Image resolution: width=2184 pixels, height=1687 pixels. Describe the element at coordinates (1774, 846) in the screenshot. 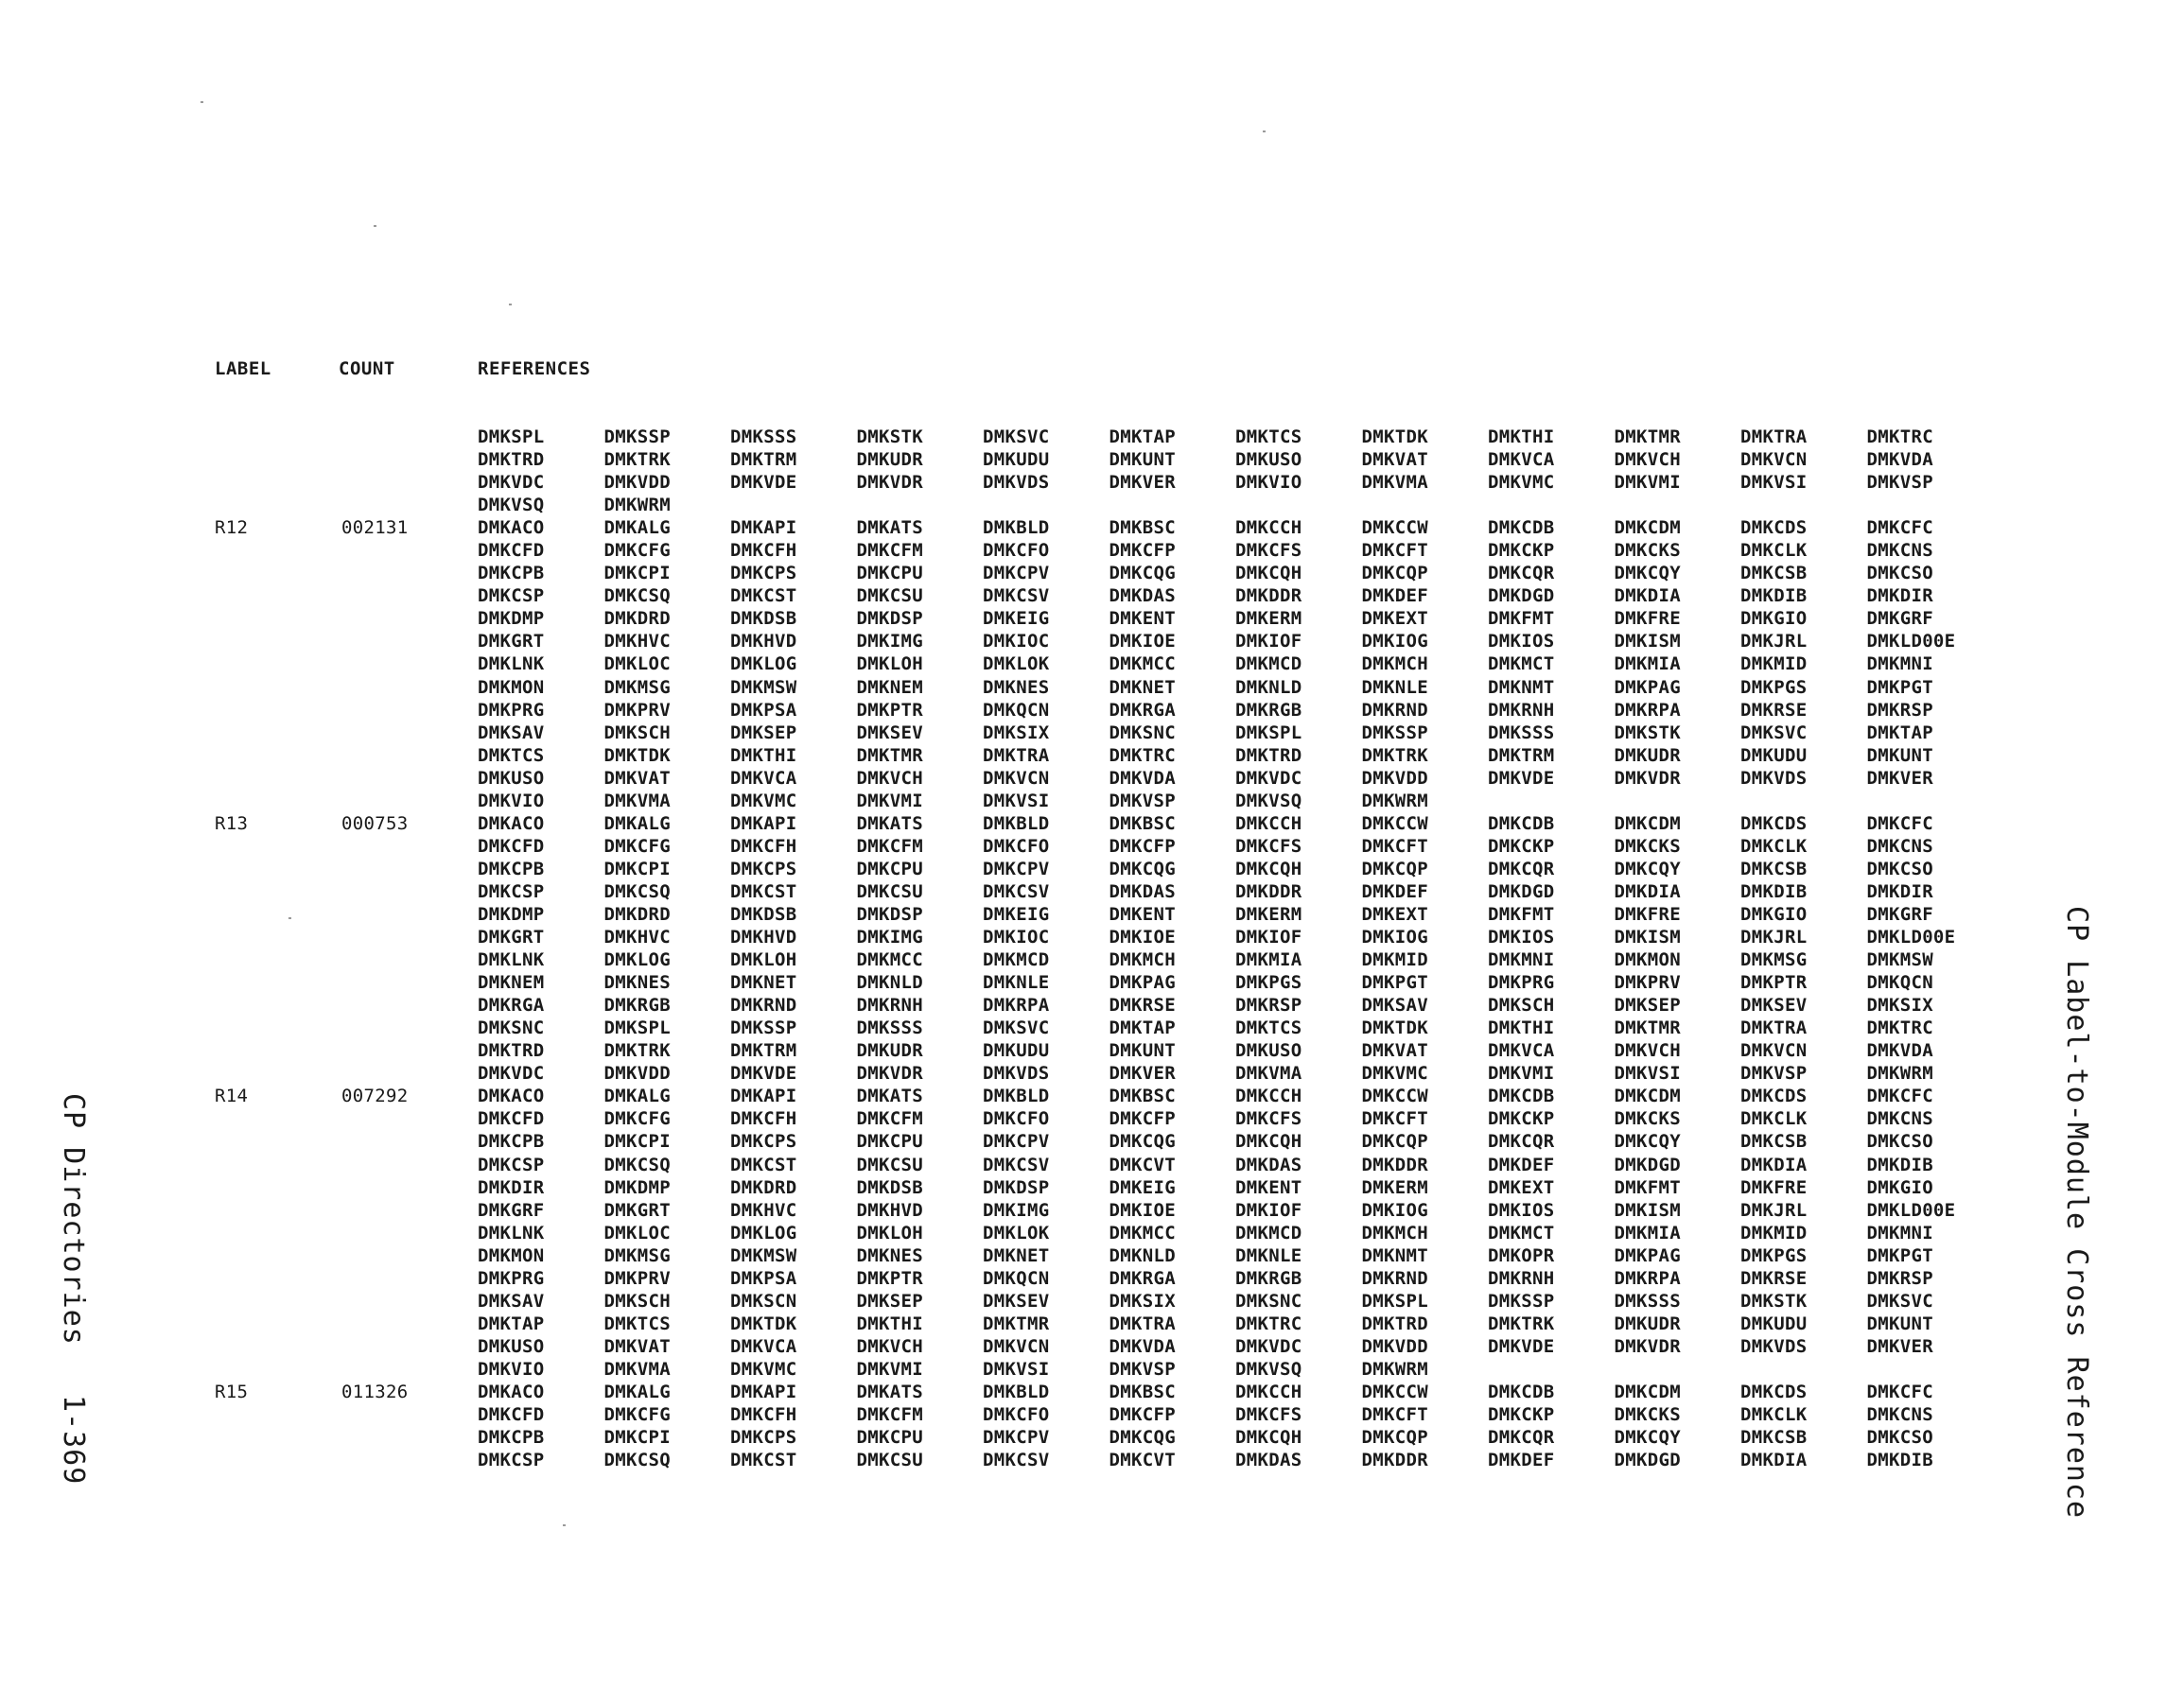

I see `module-reference: DMKCLK` at that location.